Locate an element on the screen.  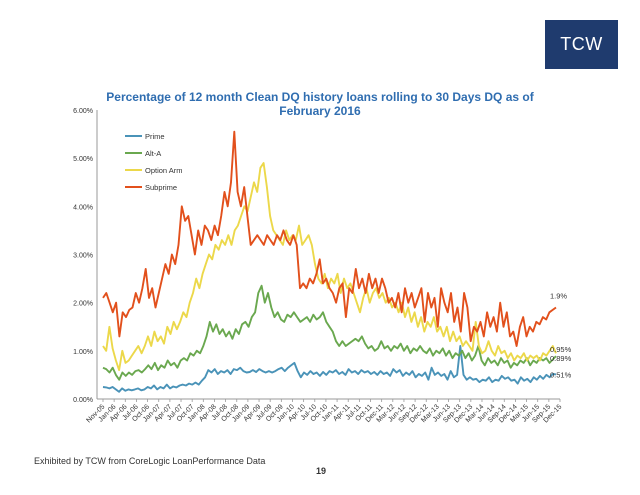
y-tick-label: 5.00% is located at coordinates (83, 159).